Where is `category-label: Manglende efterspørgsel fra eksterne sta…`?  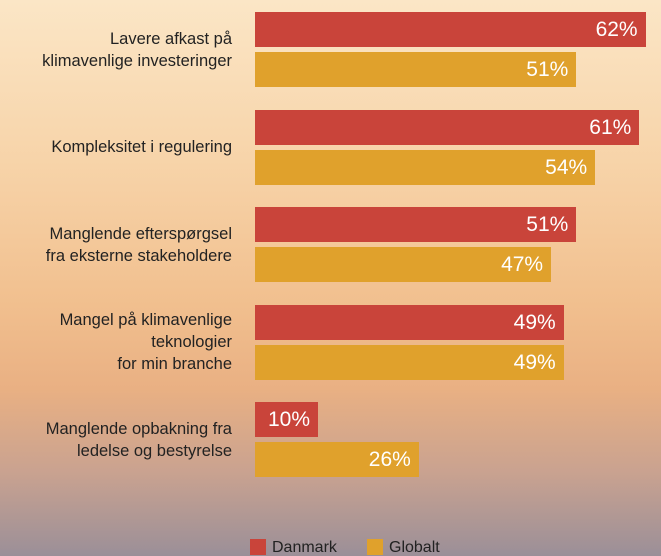
category-label: Manglende efterspørgsel fra eksterne sta… is located at coordinates (138, 244).